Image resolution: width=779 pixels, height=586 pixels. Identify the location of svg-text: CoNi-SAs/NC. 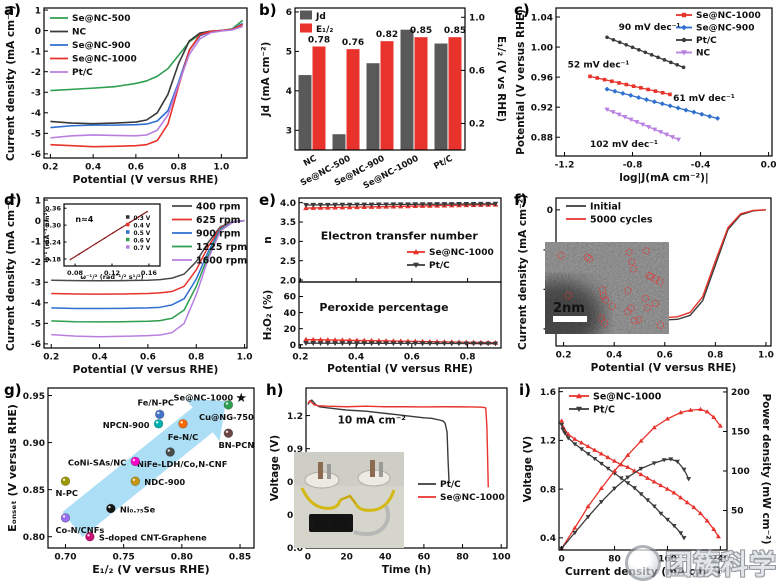
(97, 462).